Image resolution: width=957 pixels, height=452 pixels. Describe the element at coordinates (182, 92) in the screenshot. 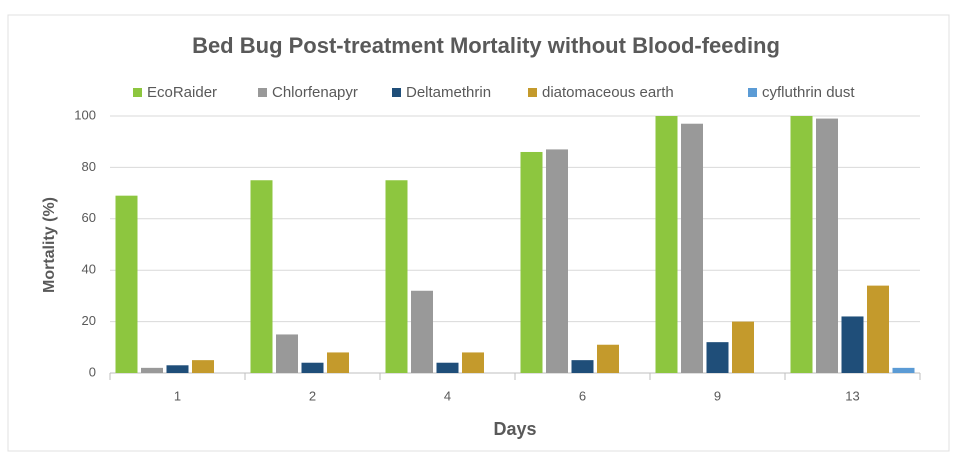

I see `legend-label: EcoRaider` at that location.